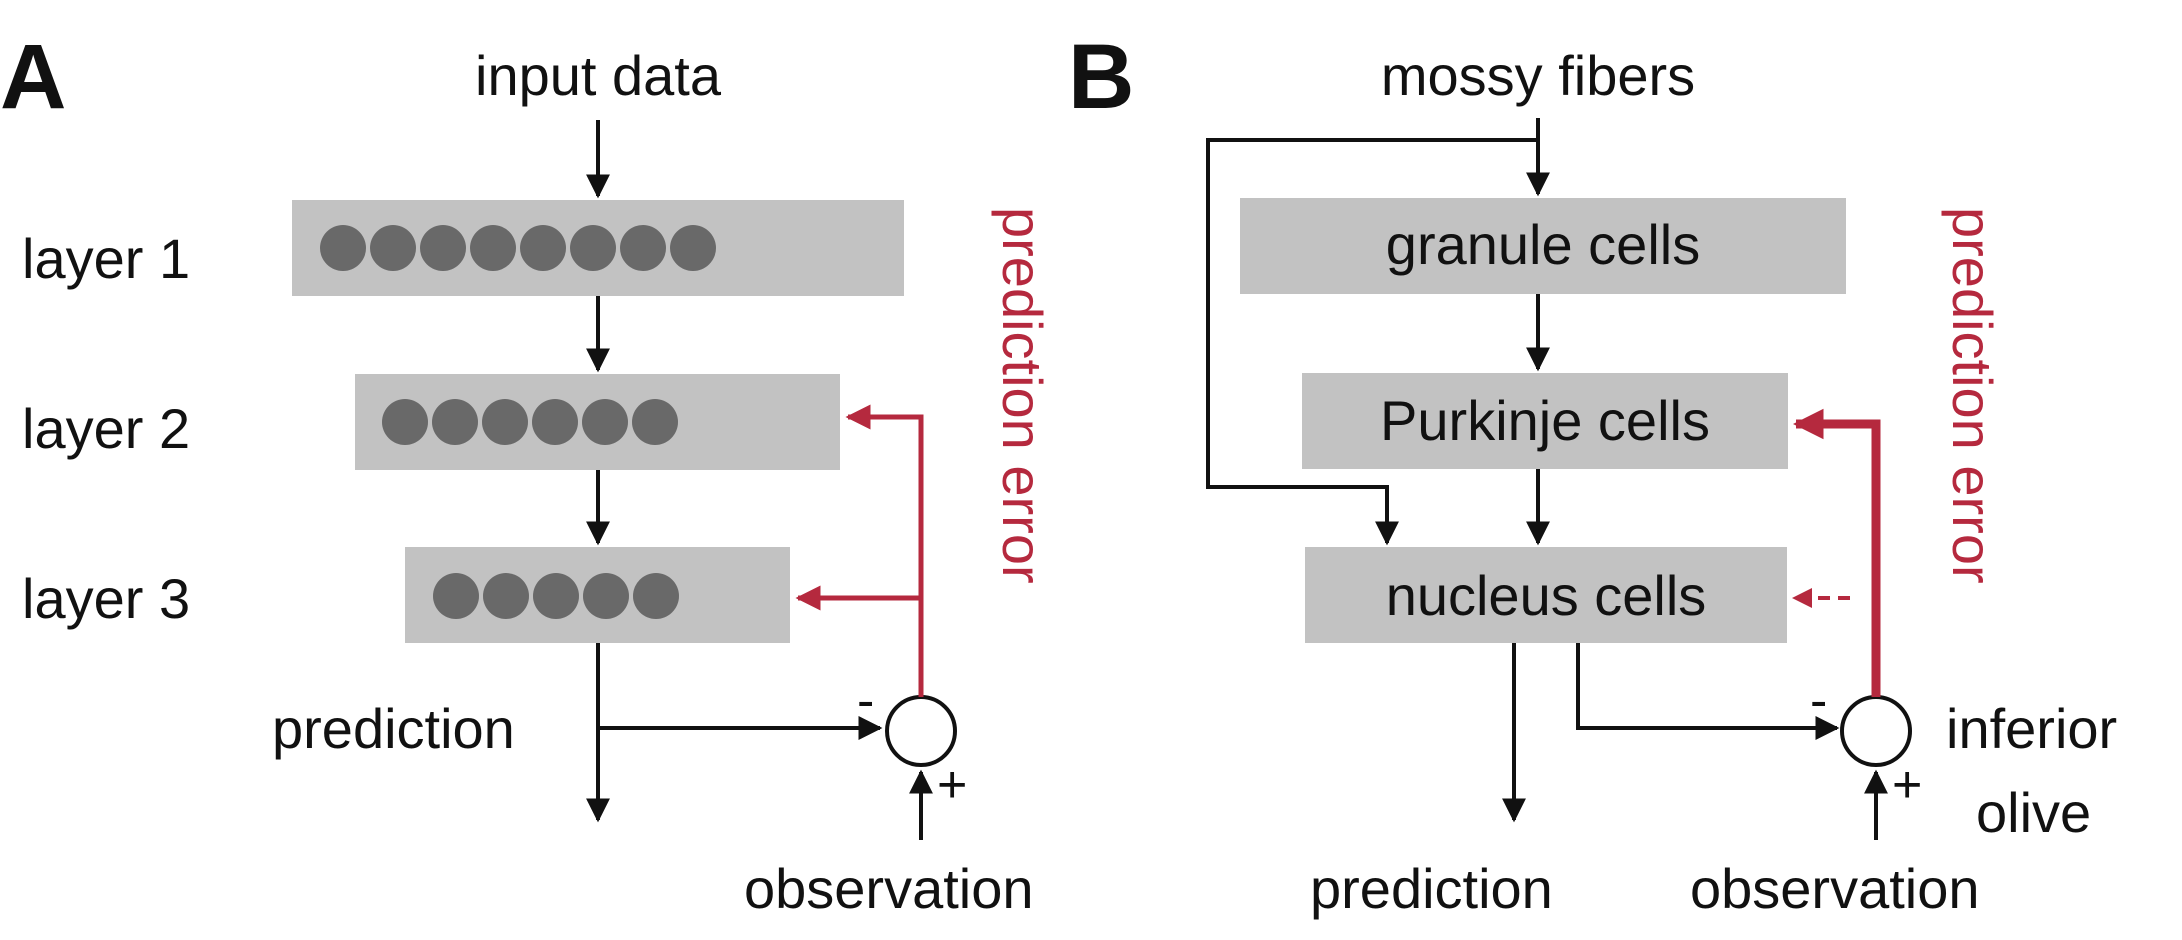 This screenshot has width=2182, height=940. Describe the element at coordinates (106, 598) in the screenshot. I see `layer-3-label: layer 3` at that location.